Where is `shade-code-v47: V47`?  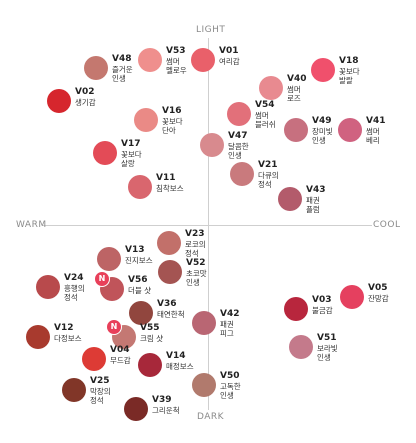
shade-code-v47: V47 is located at coordinates (238, 136).